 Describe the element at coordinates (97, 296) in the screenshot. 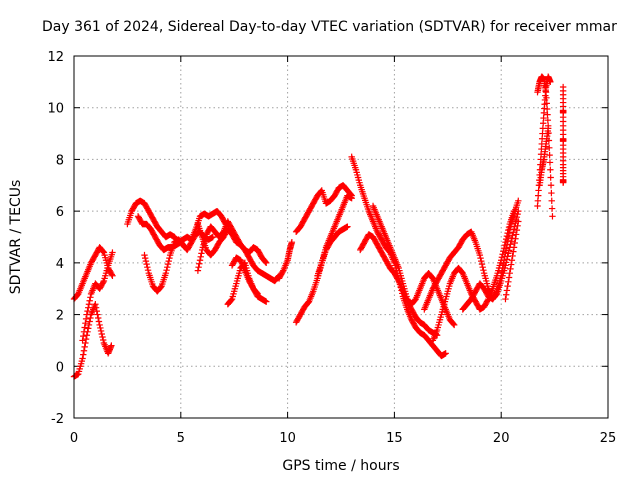

I see `series-trace-c` at that location.